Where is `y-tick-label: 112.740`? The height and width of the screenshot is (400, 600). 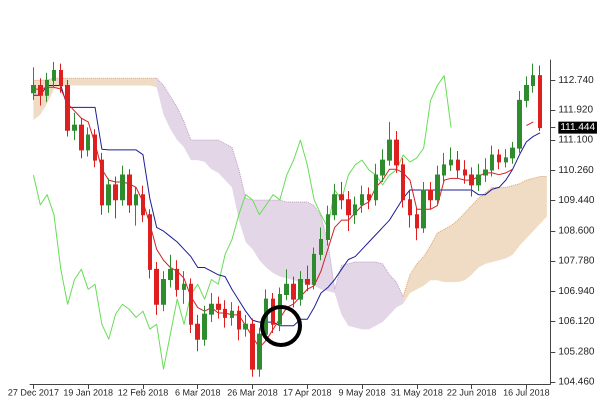
y-tick-label: 112.740 is located at coordinates (576, 80).